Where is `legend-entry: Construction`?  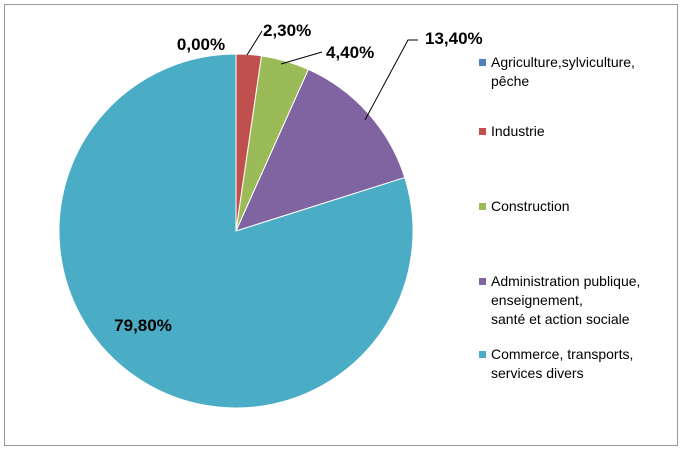
legend-entry: Construction is located at coordinates (530, 206).